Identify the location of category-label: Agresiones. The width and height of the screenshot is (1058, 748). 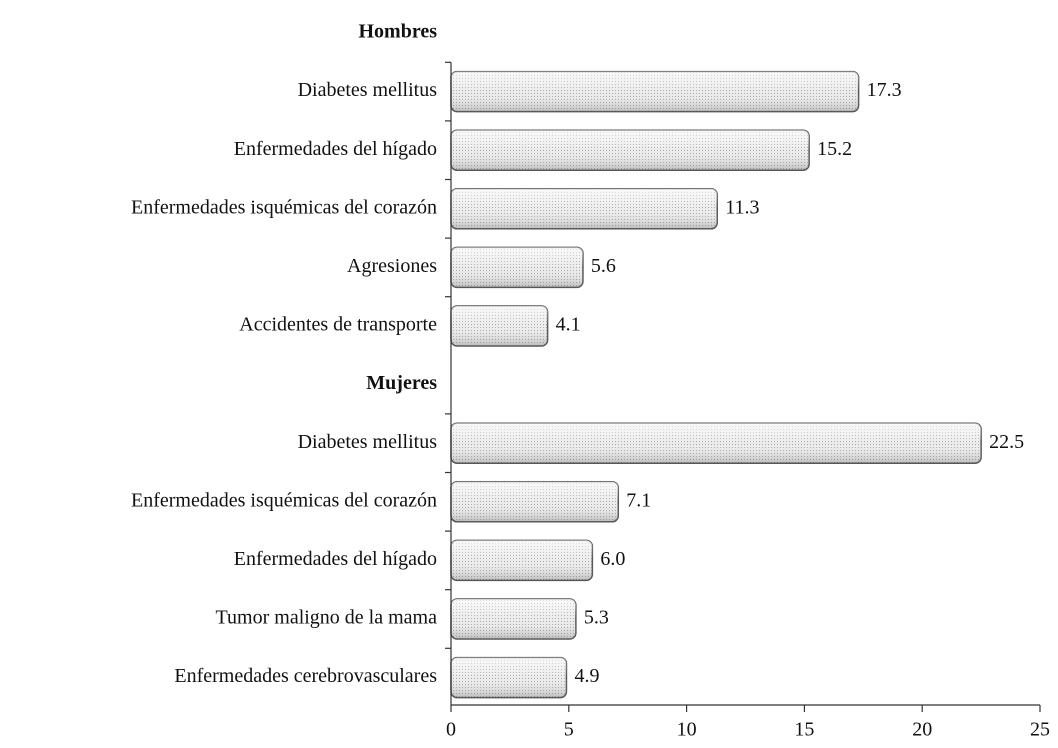
(392, 266).